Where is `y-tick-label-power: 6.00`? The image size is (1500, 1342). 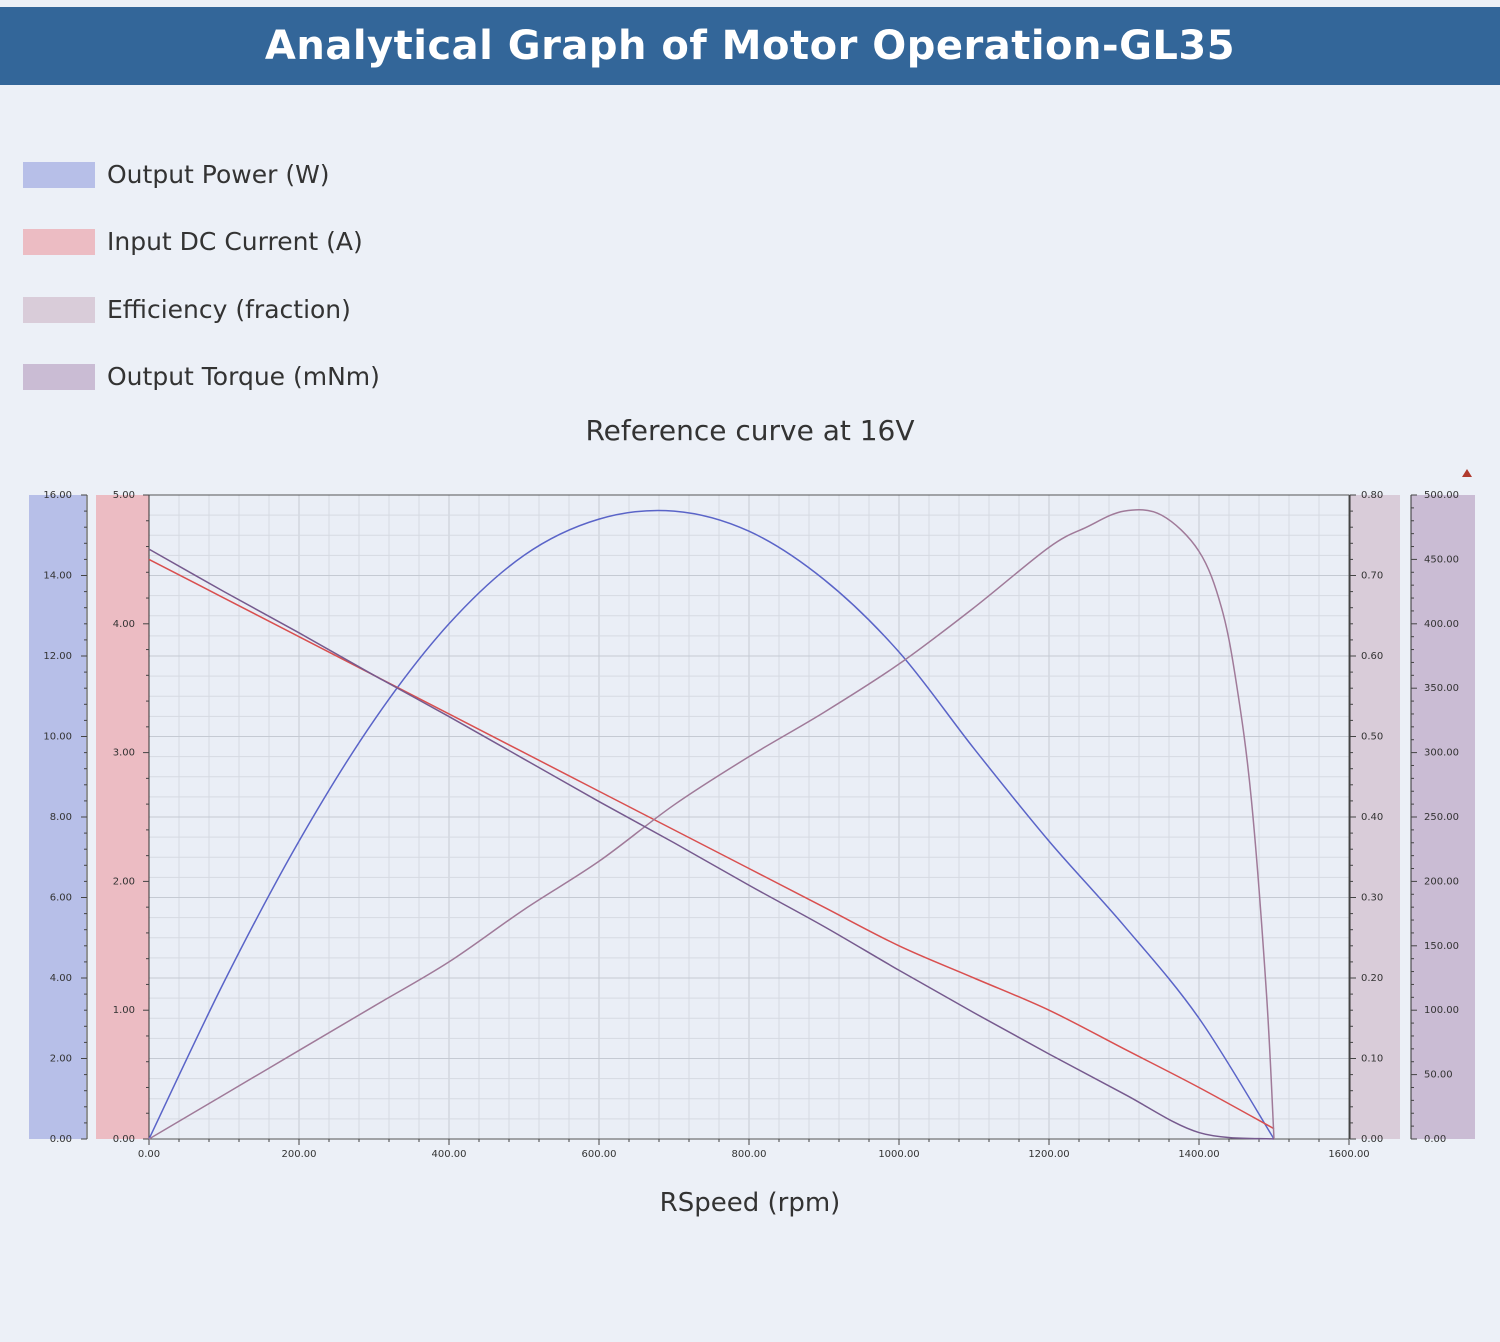 y-tick-label-power: 6.00 is located at coordinates (61, 898).